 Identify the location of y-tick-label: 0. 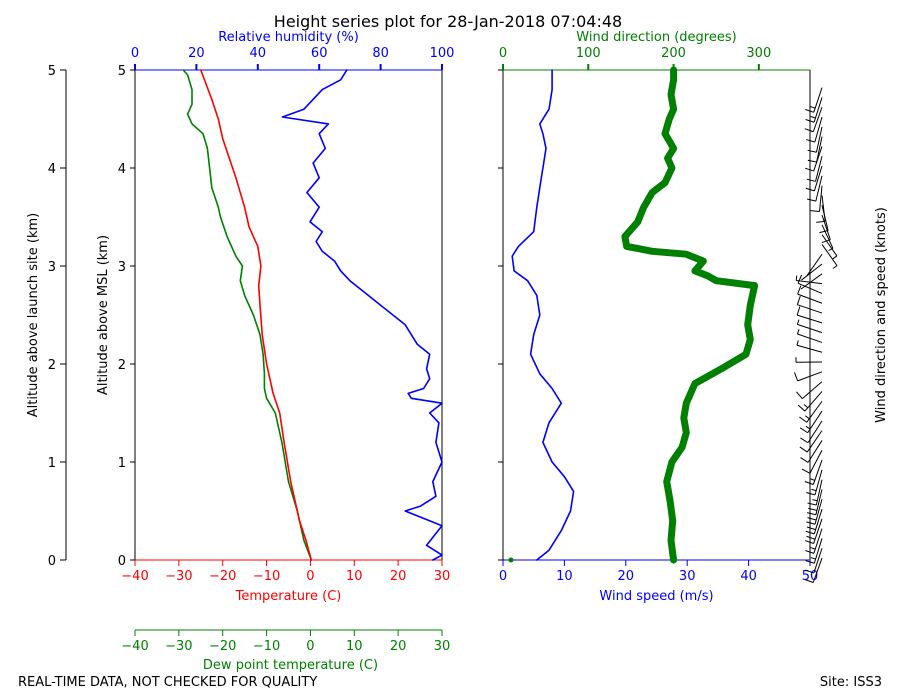
(122, 561).